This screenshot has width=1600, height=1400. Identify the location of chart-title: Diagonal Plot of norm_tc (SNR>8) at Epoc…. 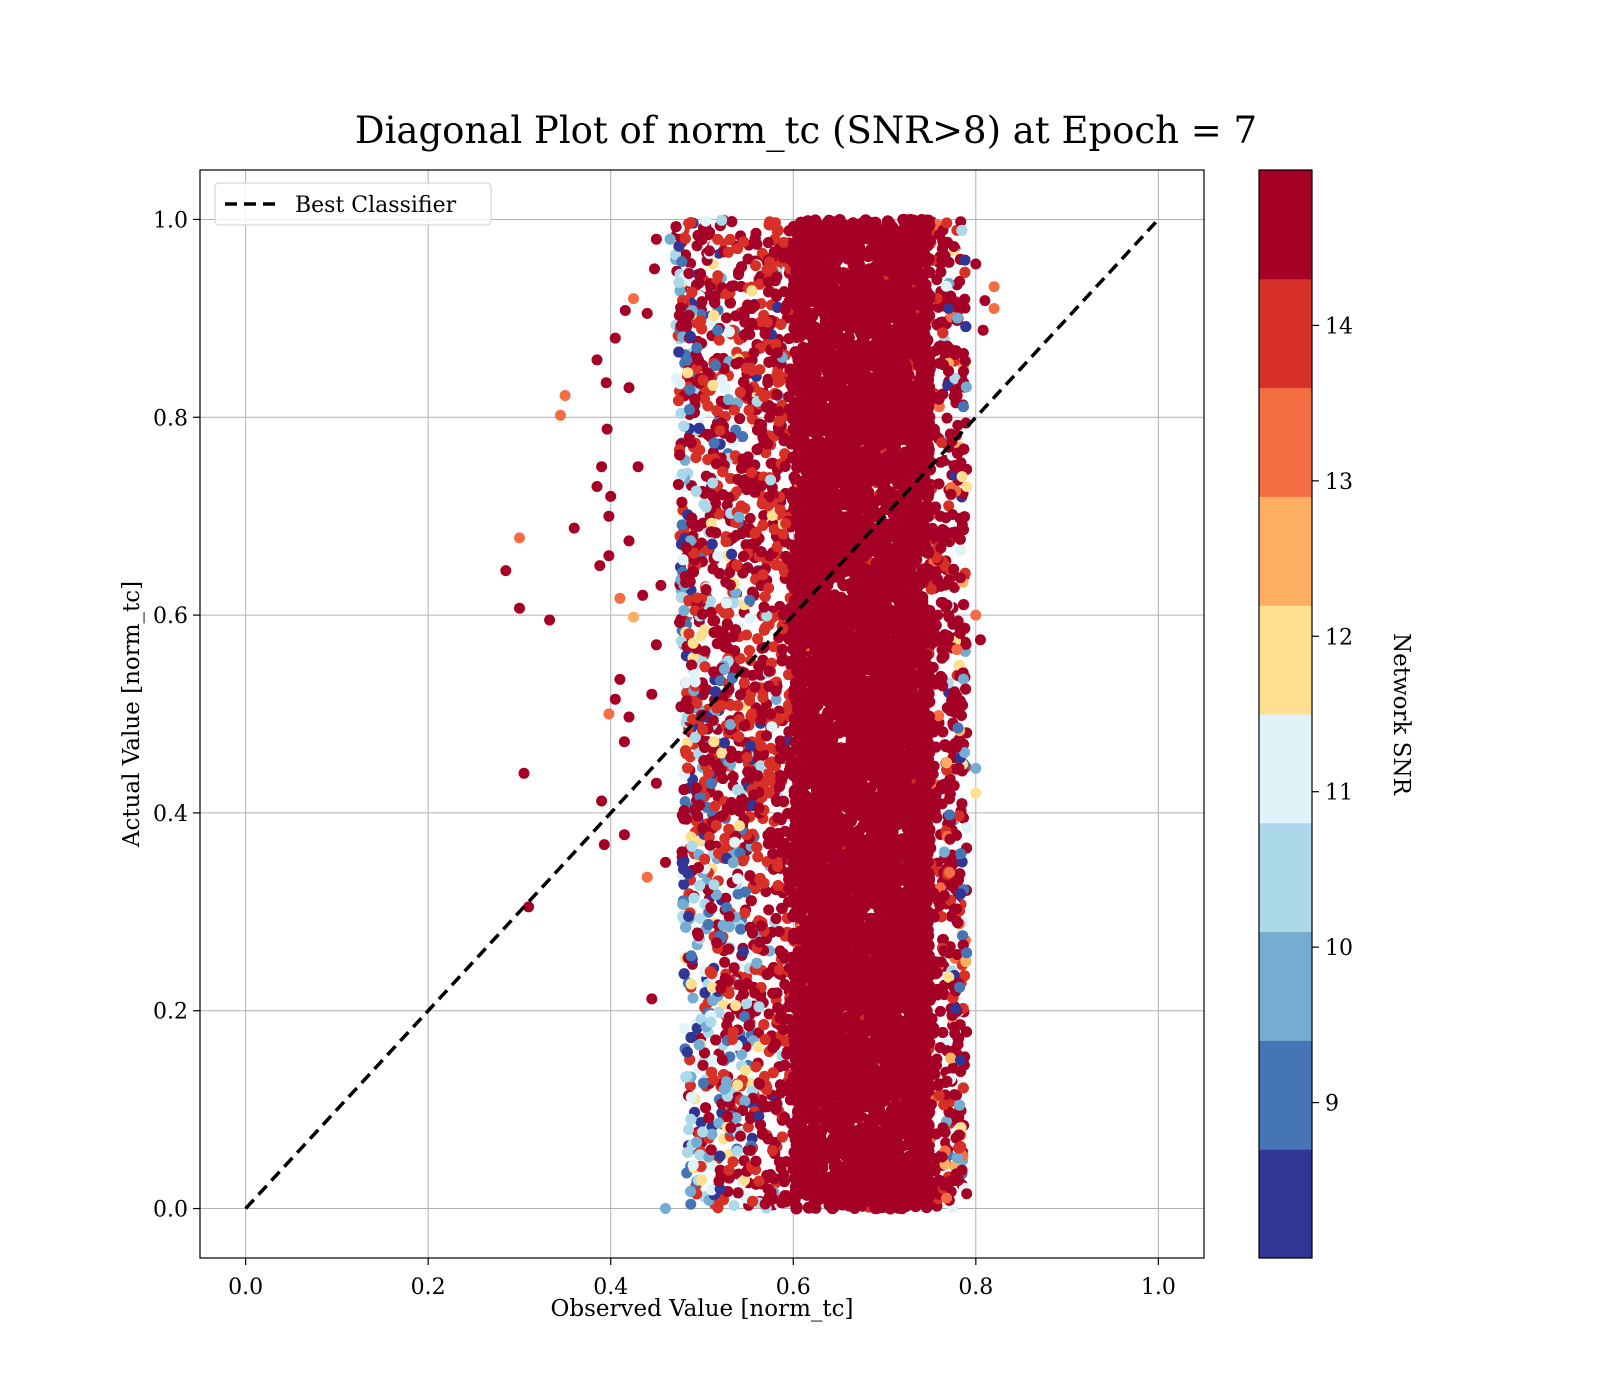
(806, 131).